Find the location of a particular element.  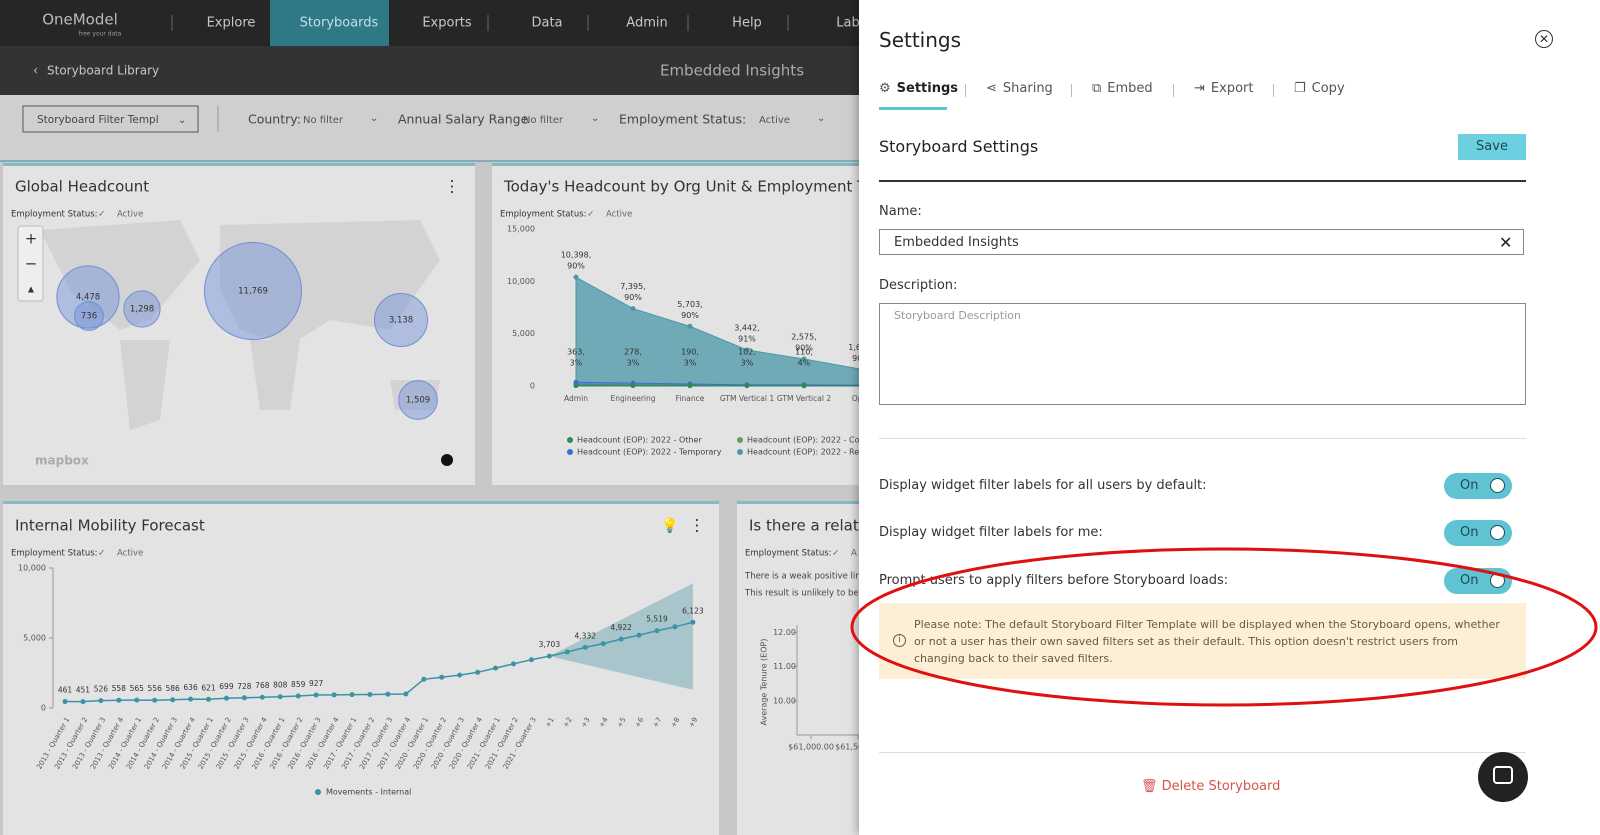

x-tick-label: GTM Vertical 2 is located at coordinates (804, 398).